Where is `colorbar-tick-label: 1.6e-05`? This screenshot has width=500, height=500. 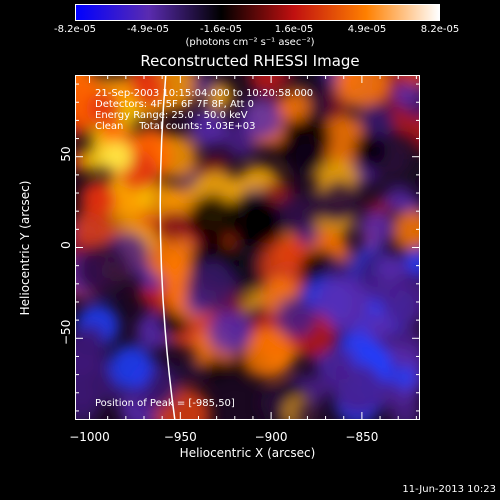
colorbar-tick-label: 1.6e-05 is located at coordinates (294, 29).